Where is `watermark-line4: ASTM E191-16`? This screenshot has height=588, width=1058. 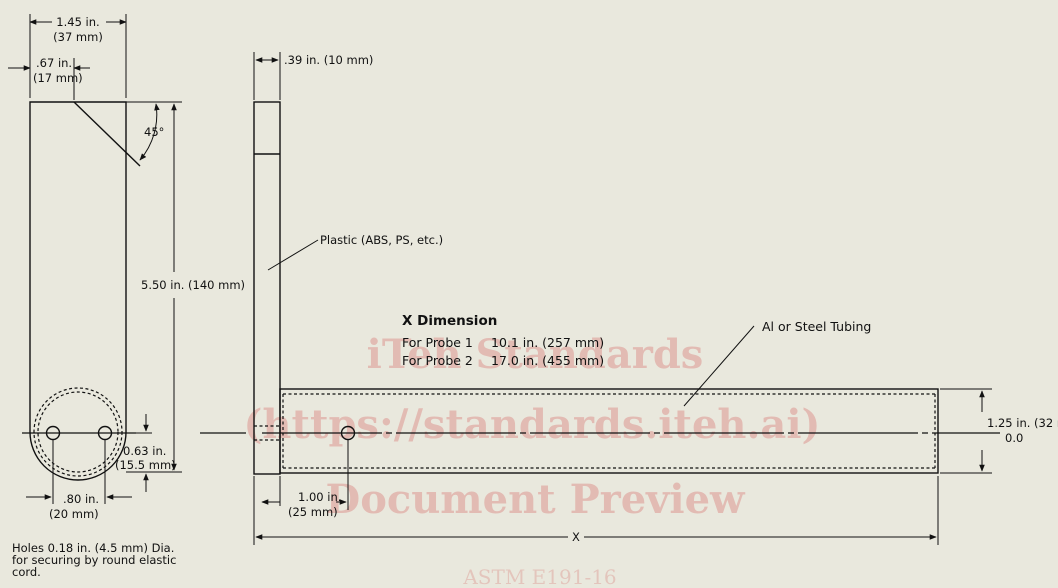
watermark-line4: ASTM E191-16 is located at coordinates (539, 576).